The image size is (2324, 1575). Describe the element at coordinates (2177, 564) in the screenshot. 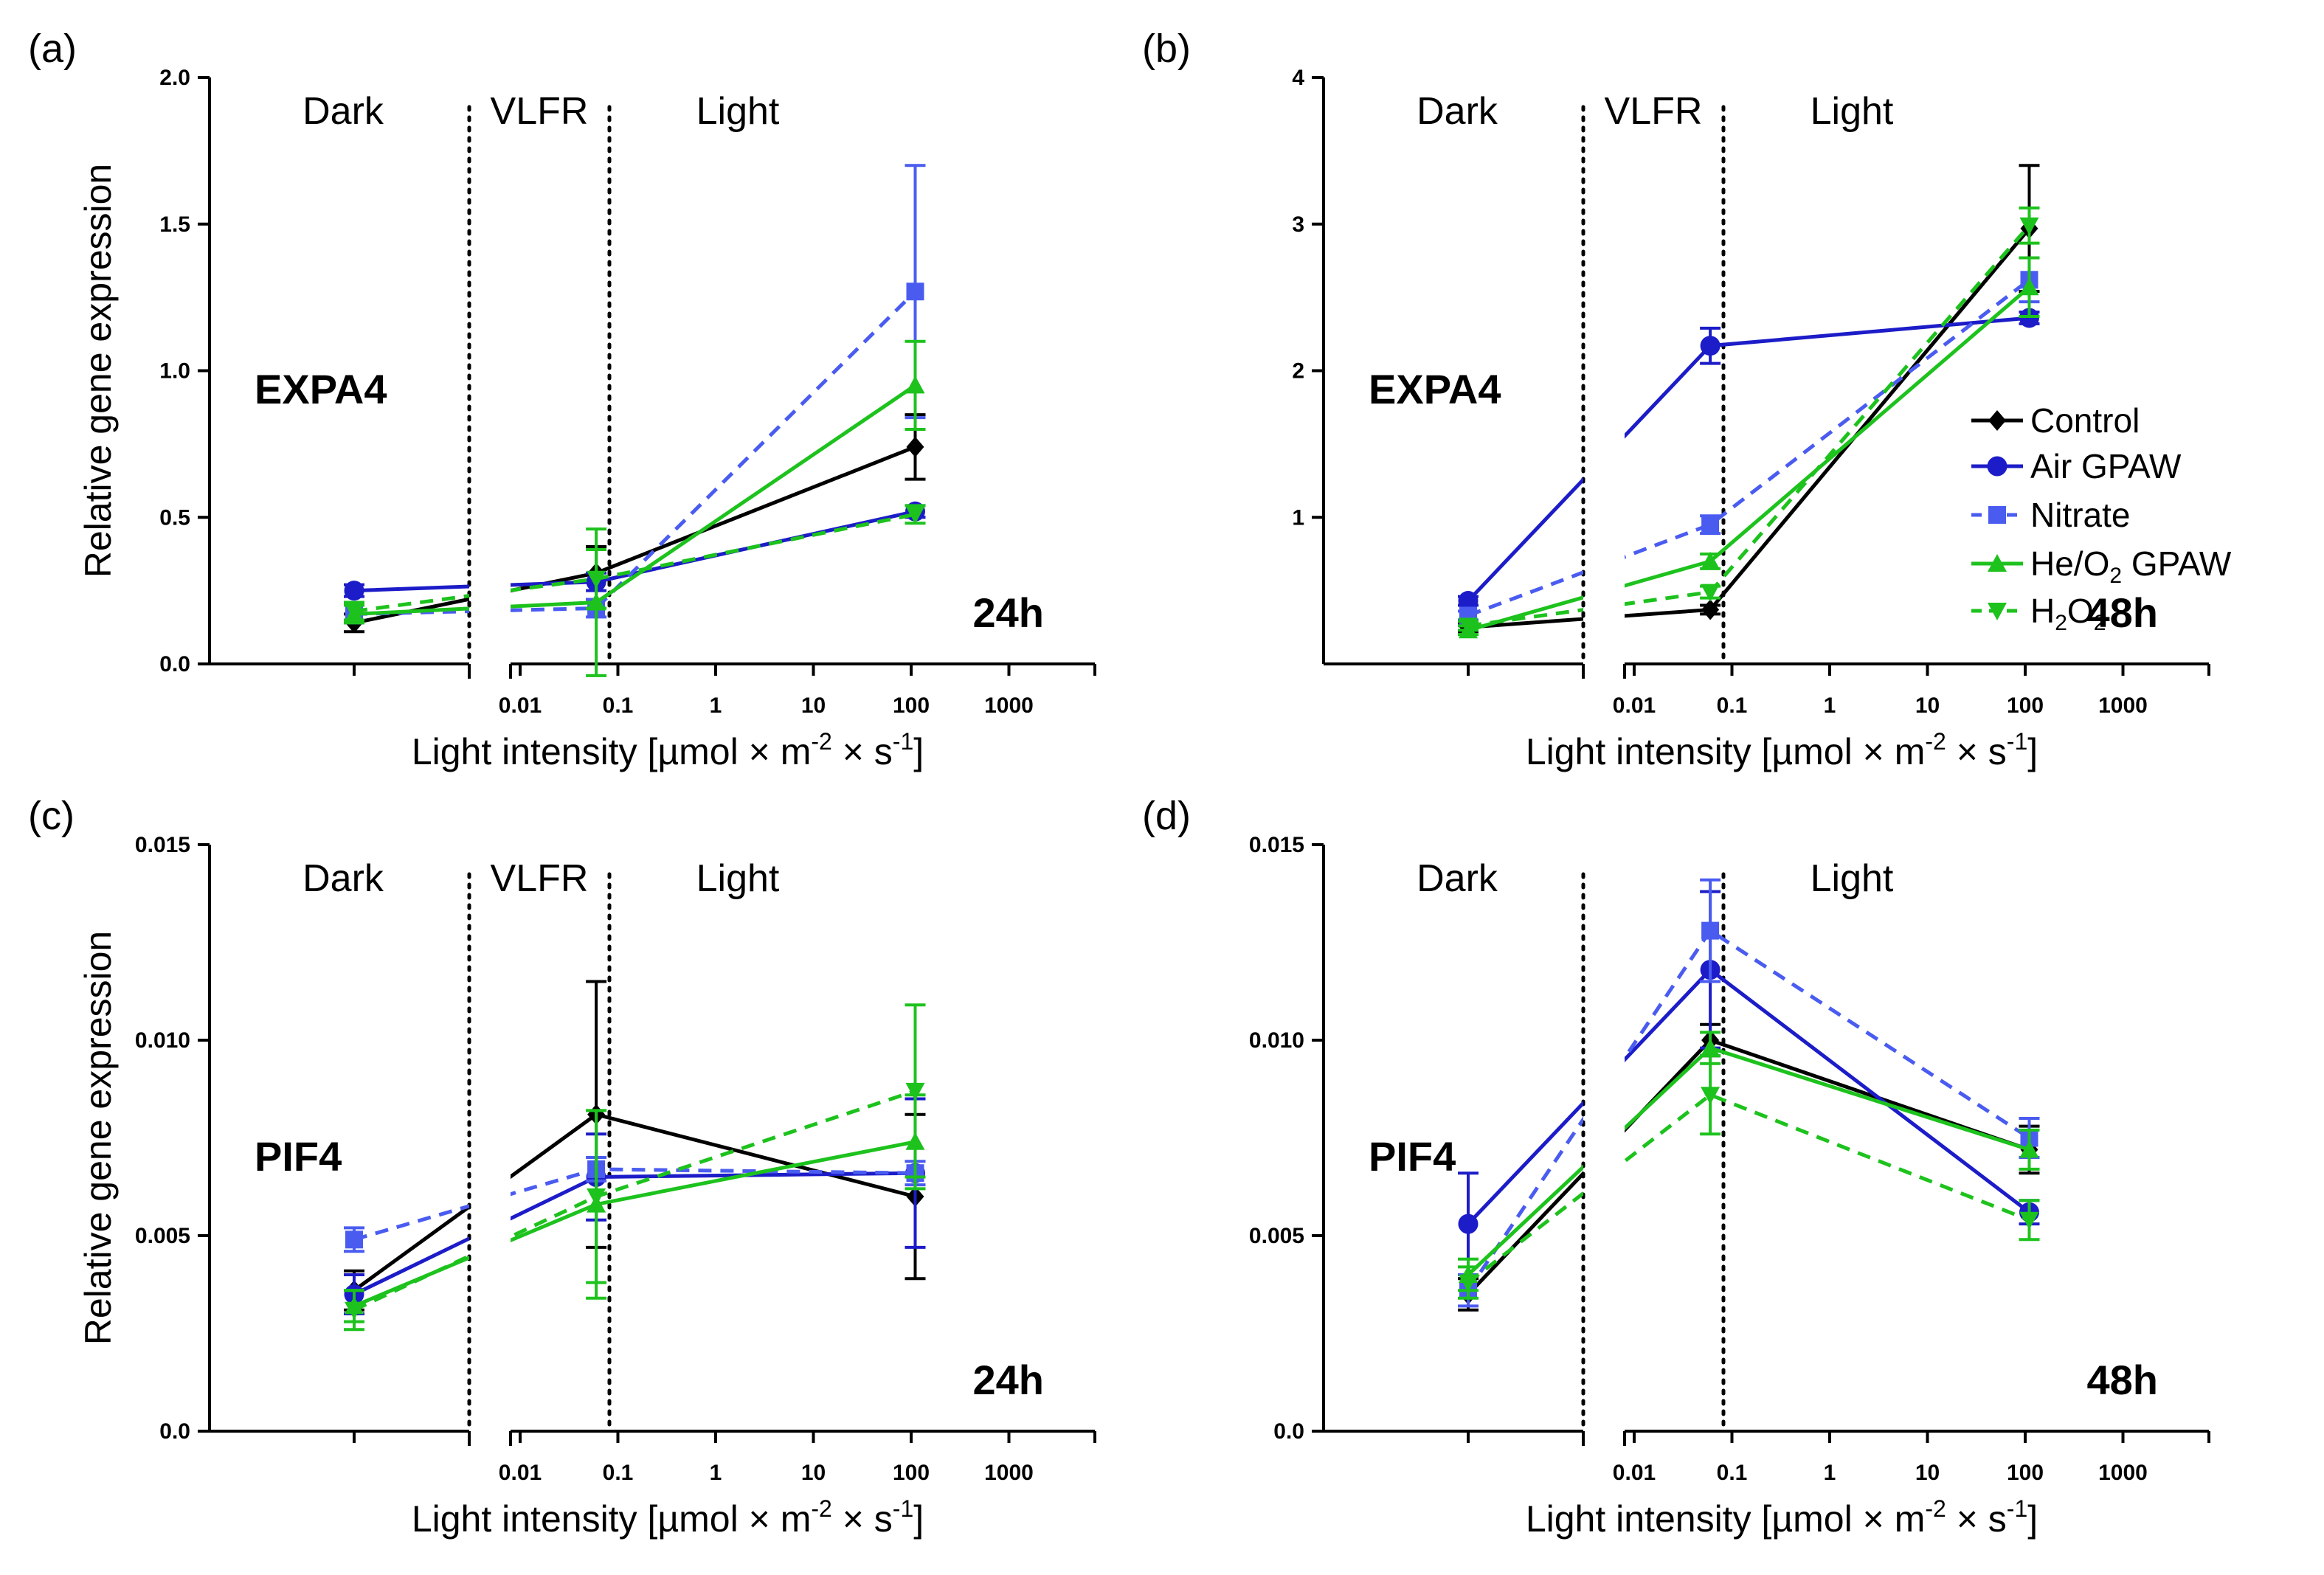

I see `legend-text: GPAW` at that location.